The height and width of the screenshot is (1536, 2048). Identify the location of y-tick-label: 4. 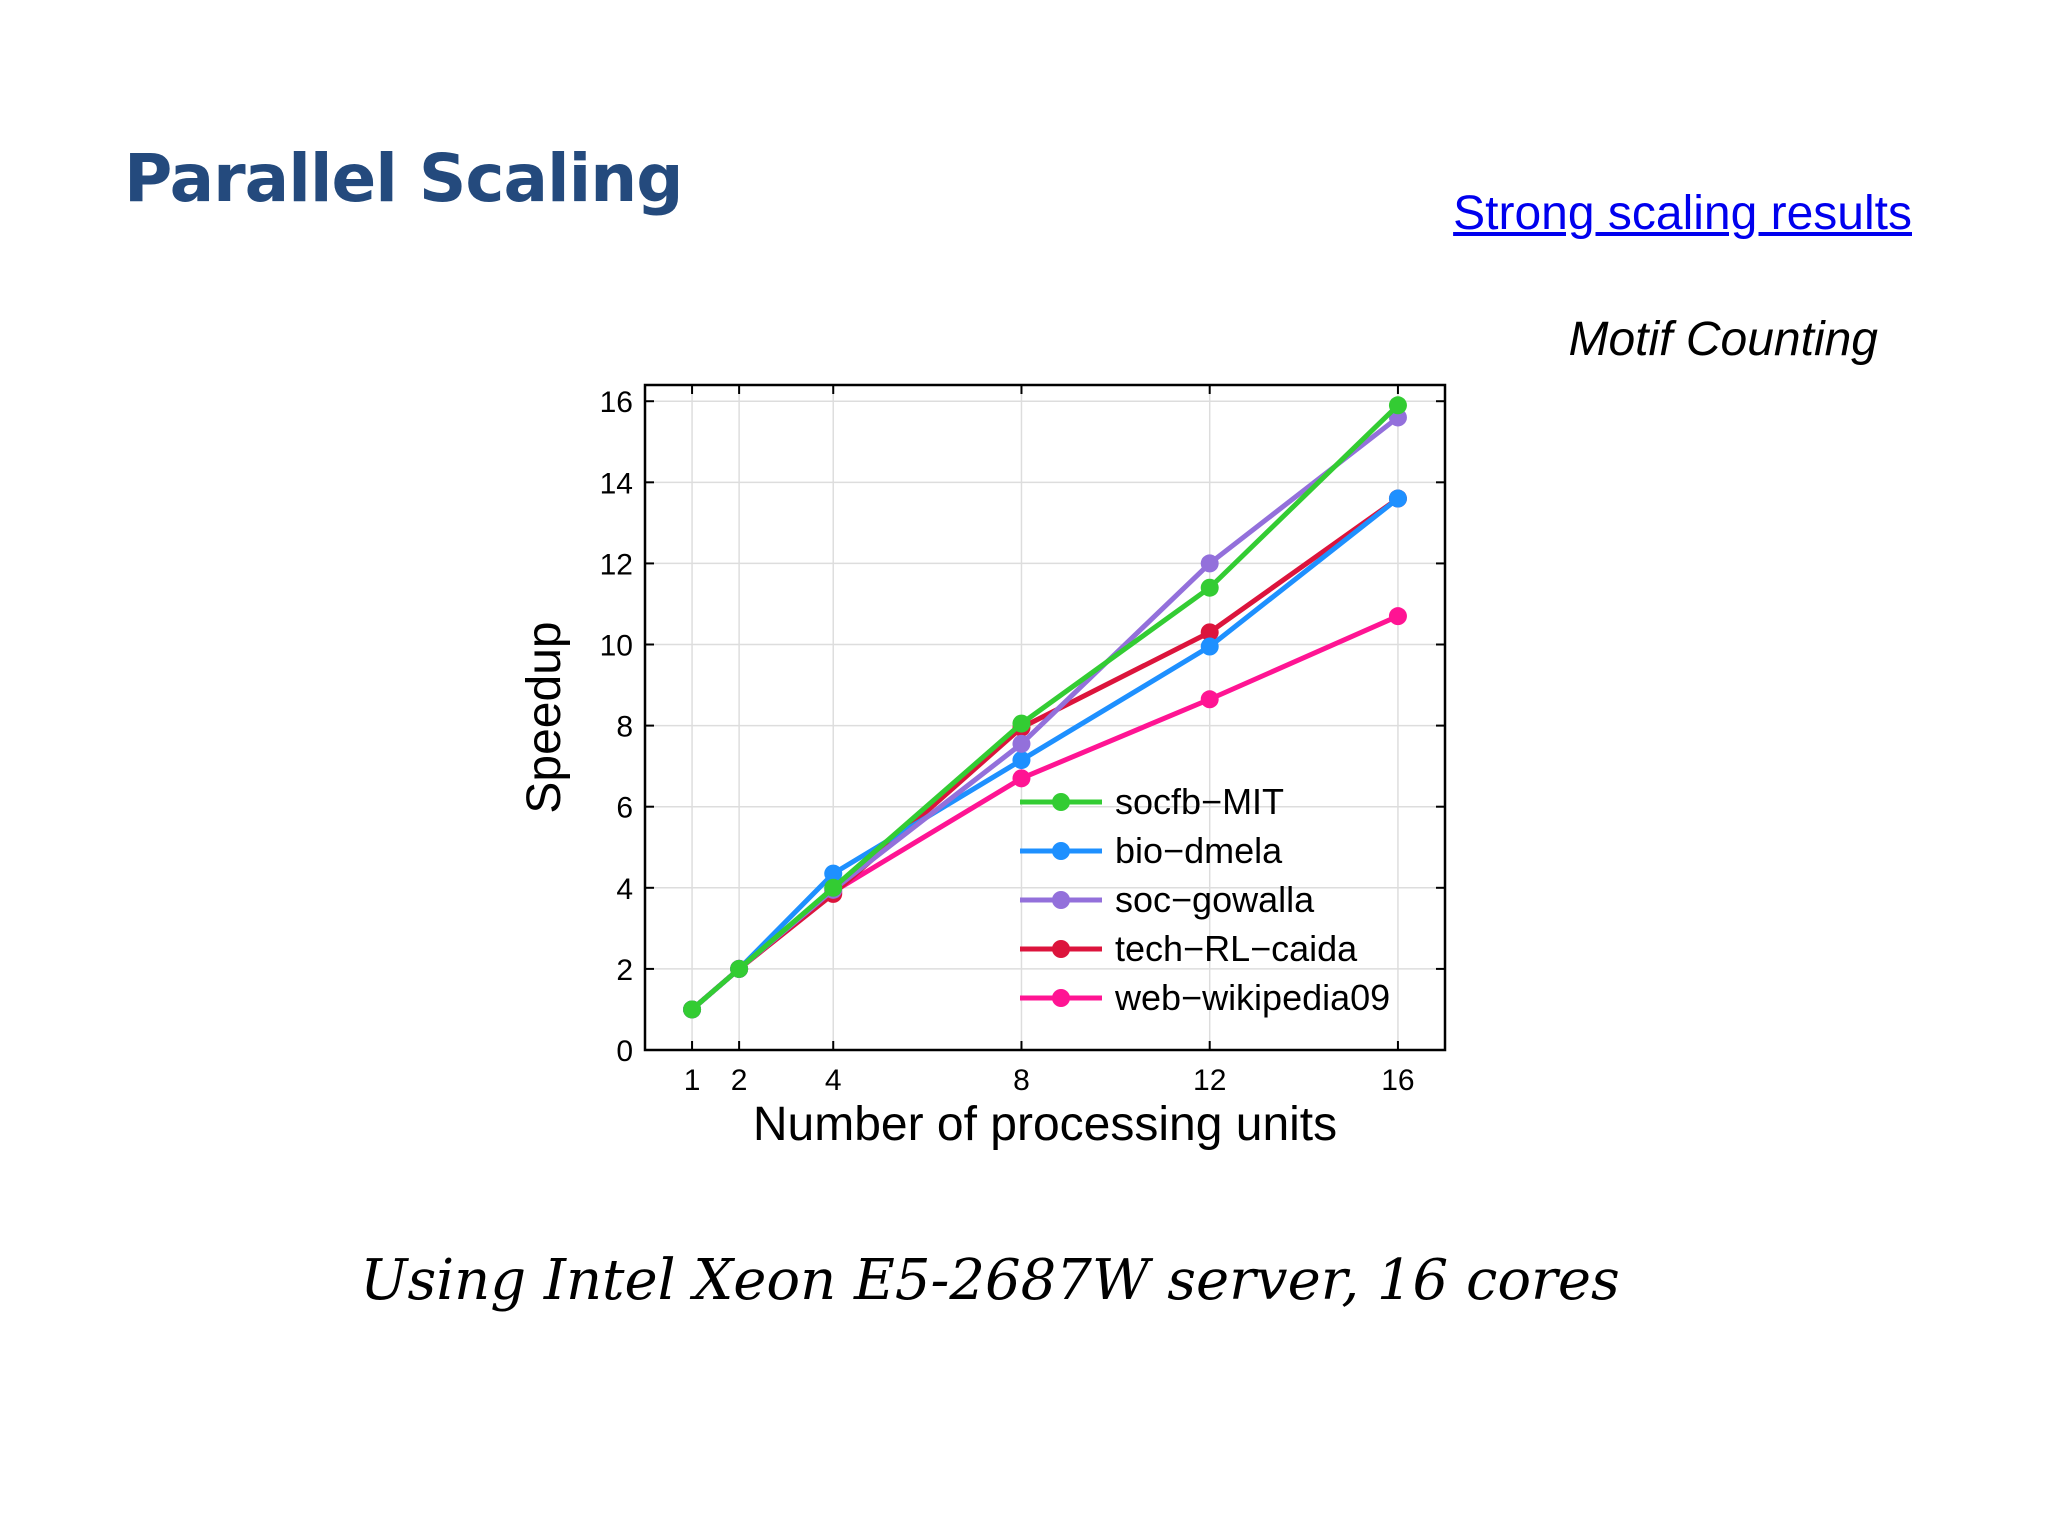
(624, 889).